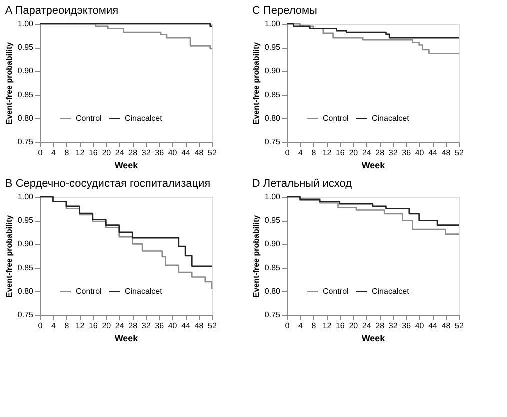 The height and width of the screenshot is (417, 507). I want to click on chart-title: C Переломы, so click(285, 11).